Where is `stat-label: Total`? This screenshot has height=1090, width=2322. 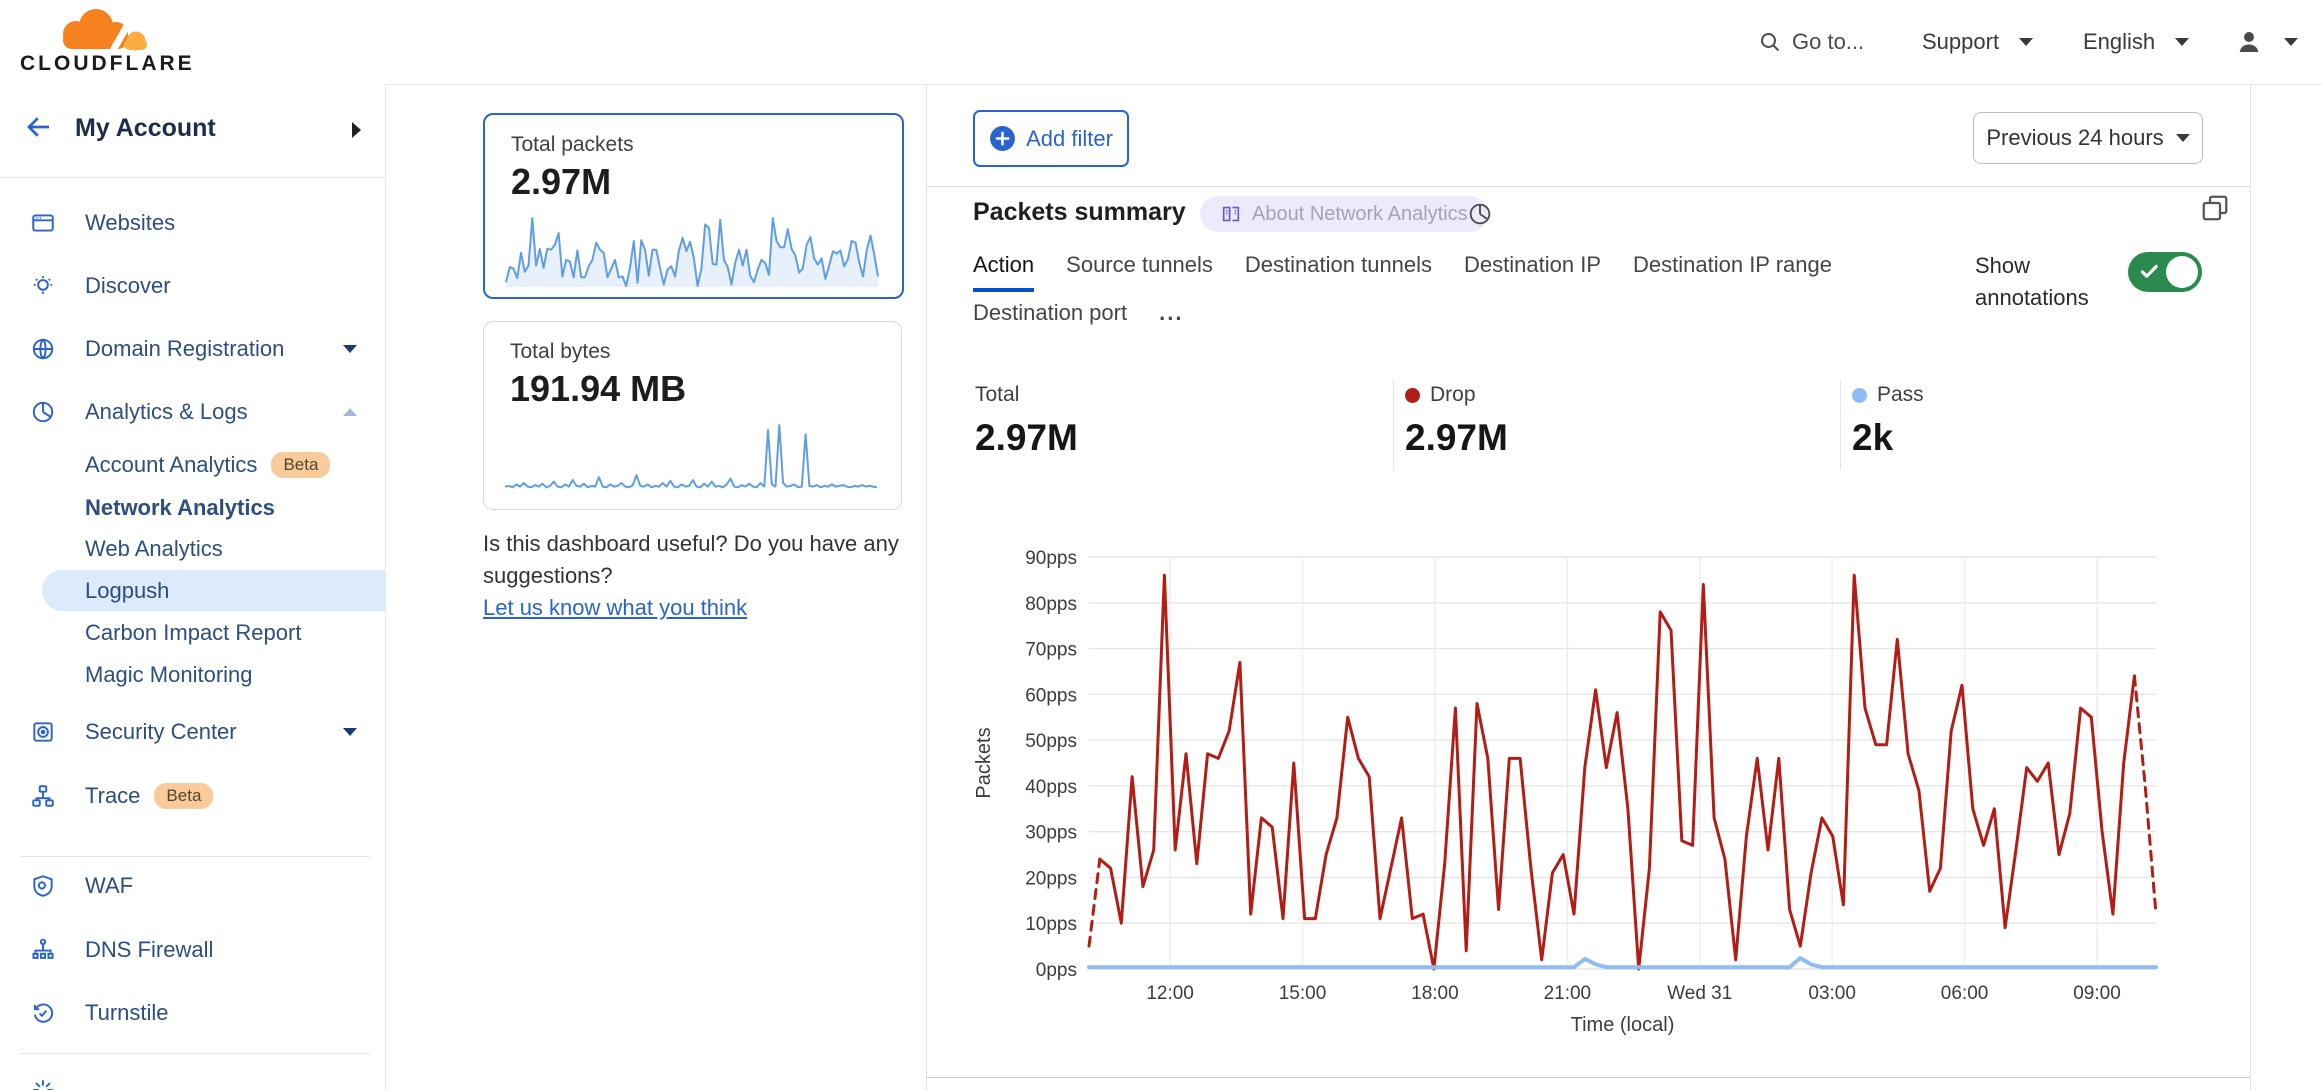 stat-label: Total is located at coordinates (997, 394).